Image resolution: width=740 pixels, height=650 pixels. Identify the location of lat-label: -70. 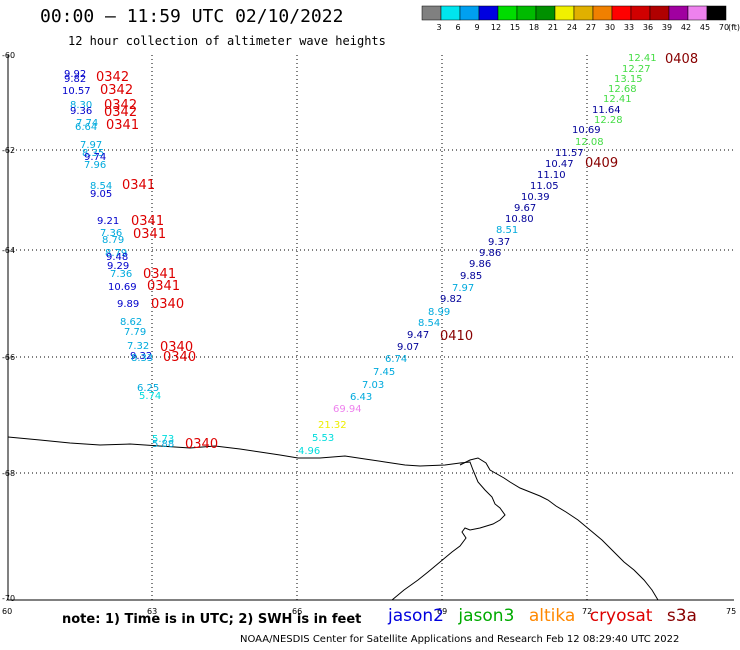
(8, 598).